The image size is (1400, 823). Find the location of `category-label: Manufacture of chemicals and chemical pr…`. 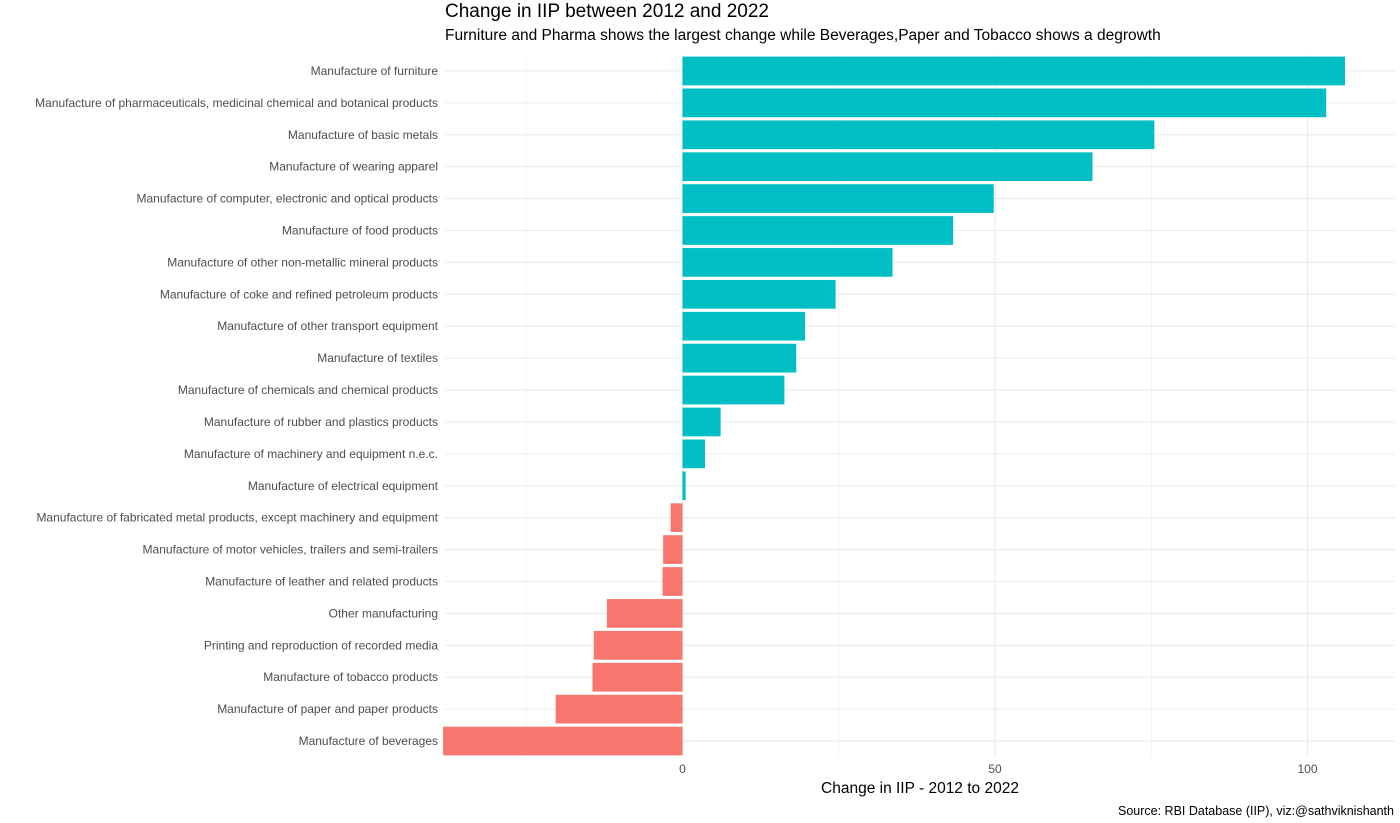

category-label: Manufacture of chemicals and chemical pr… is located at coordinates (308, 390).